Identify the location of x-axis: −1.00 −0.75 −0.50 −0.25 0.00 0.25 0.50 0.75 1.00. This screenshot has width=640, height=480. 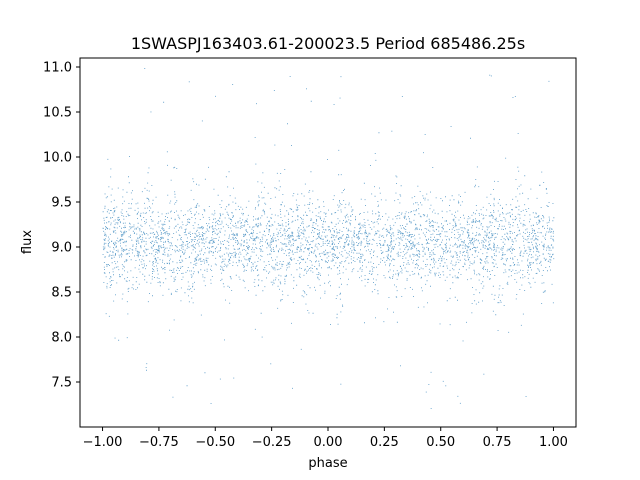
(325, 438).